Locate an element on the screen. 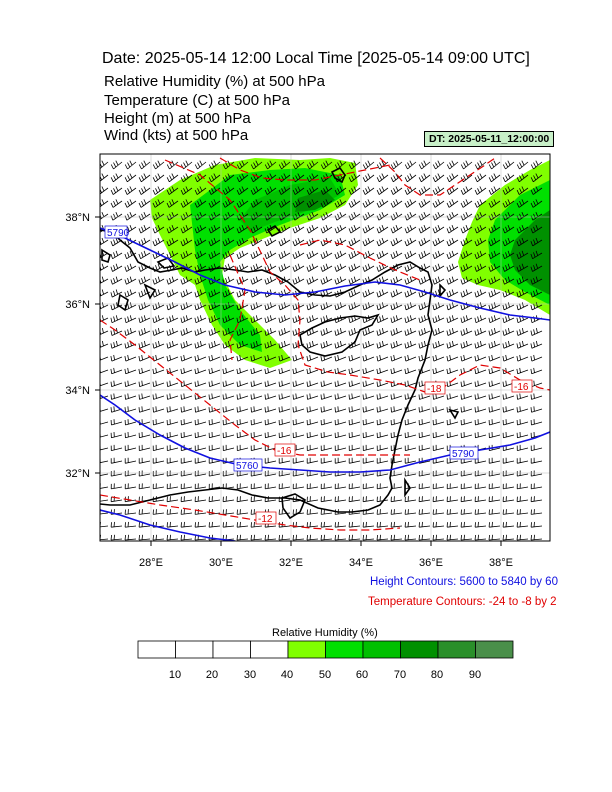 The image size is (612, 792). cb-label-70: 70 is located at coordinates (400, 675).